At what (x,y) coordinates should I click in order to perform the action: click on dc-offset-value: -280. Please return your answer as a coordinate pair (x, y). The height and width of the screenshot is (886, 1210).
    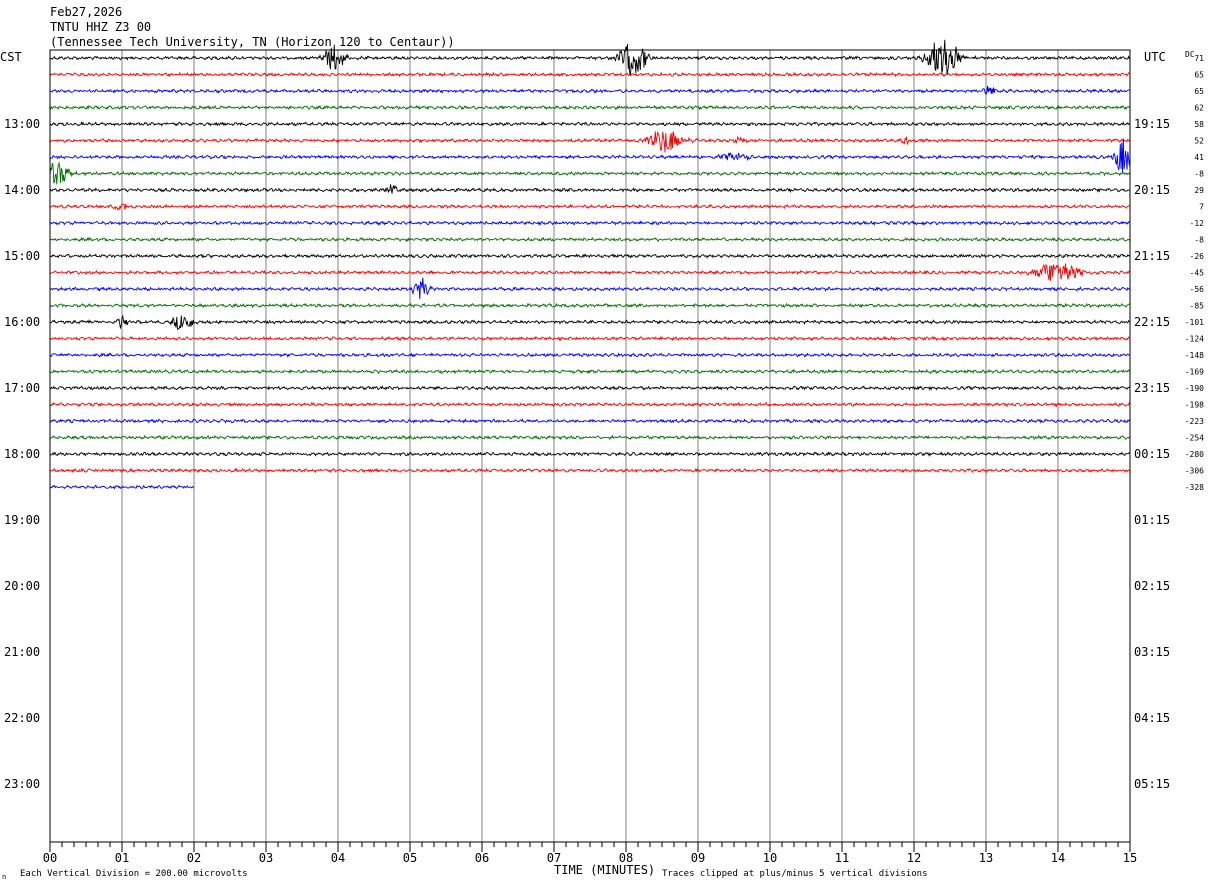
    Looking at the image, I should click on (1194, 454).